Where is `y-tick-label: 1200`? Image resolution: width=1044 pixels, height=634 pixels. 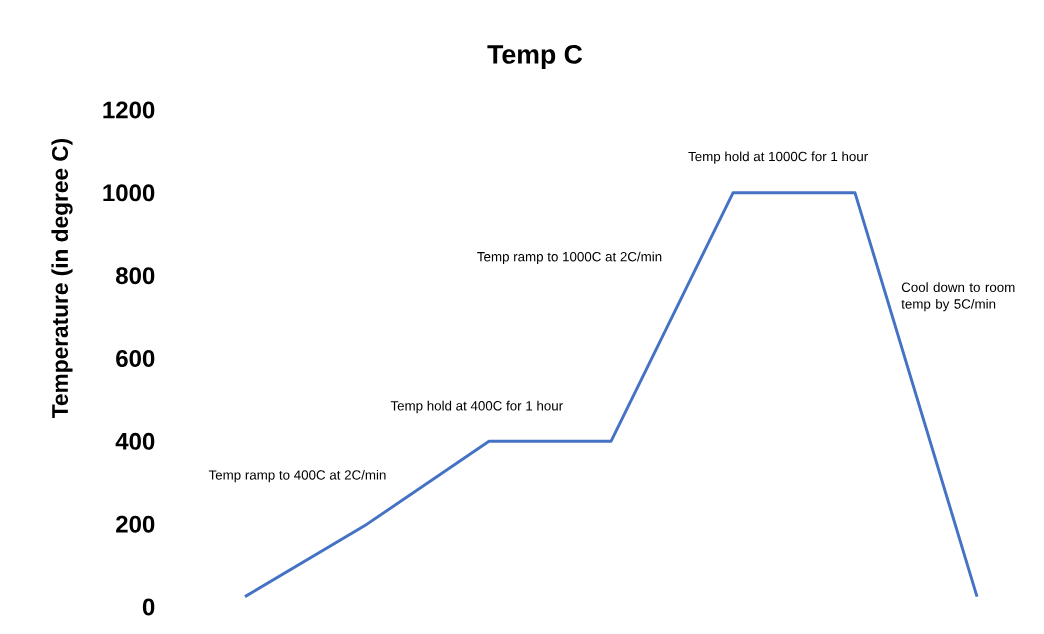 y-tick-label: 1200 is located at coordinates (129, 110).